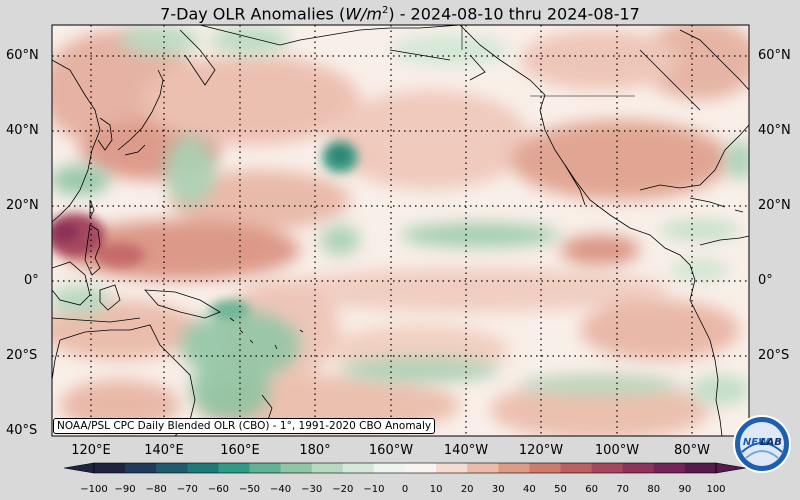 This screenshot has height=500, width=800. What do you see at coordinates (774, 205) in the screenshot?
I see `lat-label-20n-right: 20°N` at bounding box center [774, 205].